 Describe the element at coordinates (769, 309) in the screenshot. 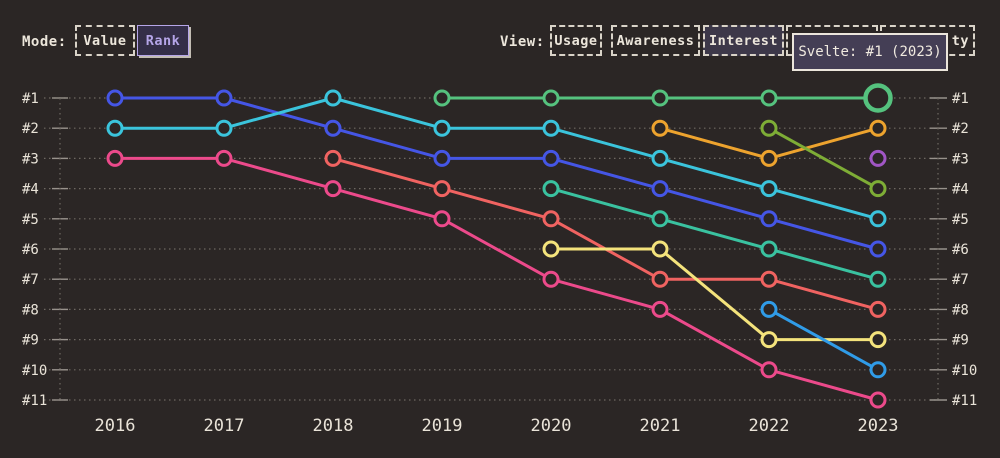

I see `data-point-sky-line-2022` at that location.